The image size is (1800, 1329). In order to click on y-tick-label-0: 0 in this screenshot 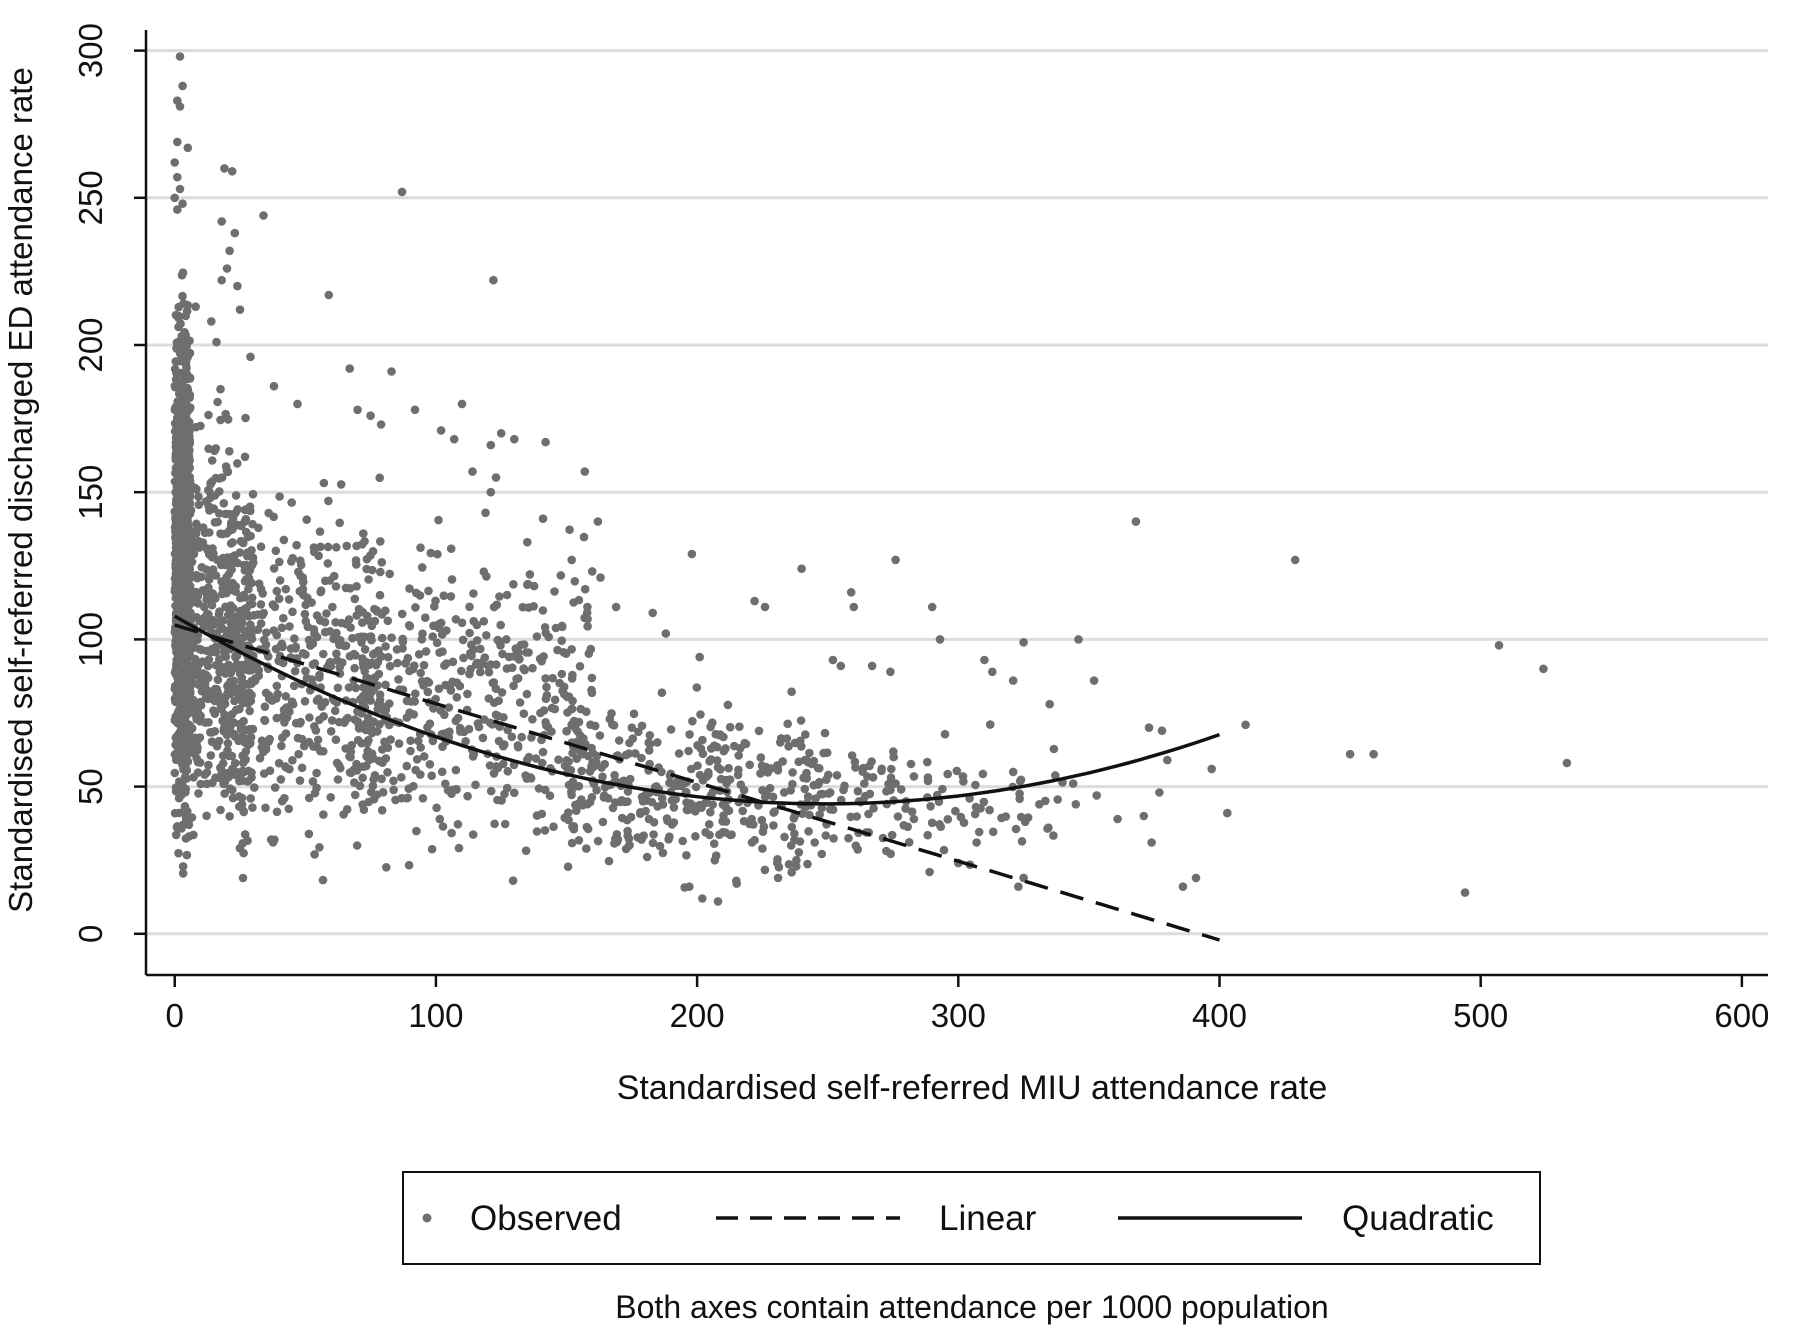, I will do `click(90, 934)`.